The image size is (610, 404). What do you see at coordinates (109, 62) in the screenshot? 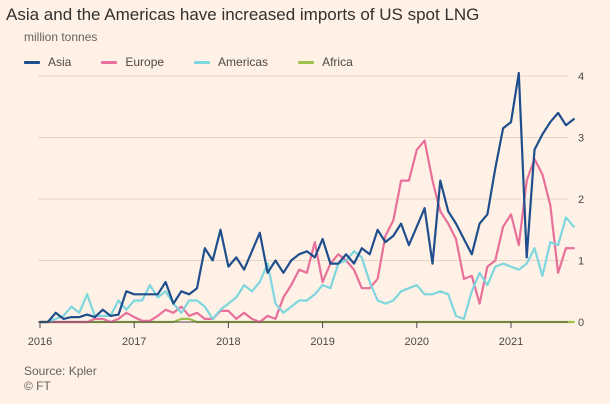
I see `legend-swatch-europe` at bounding box center [109, 62].